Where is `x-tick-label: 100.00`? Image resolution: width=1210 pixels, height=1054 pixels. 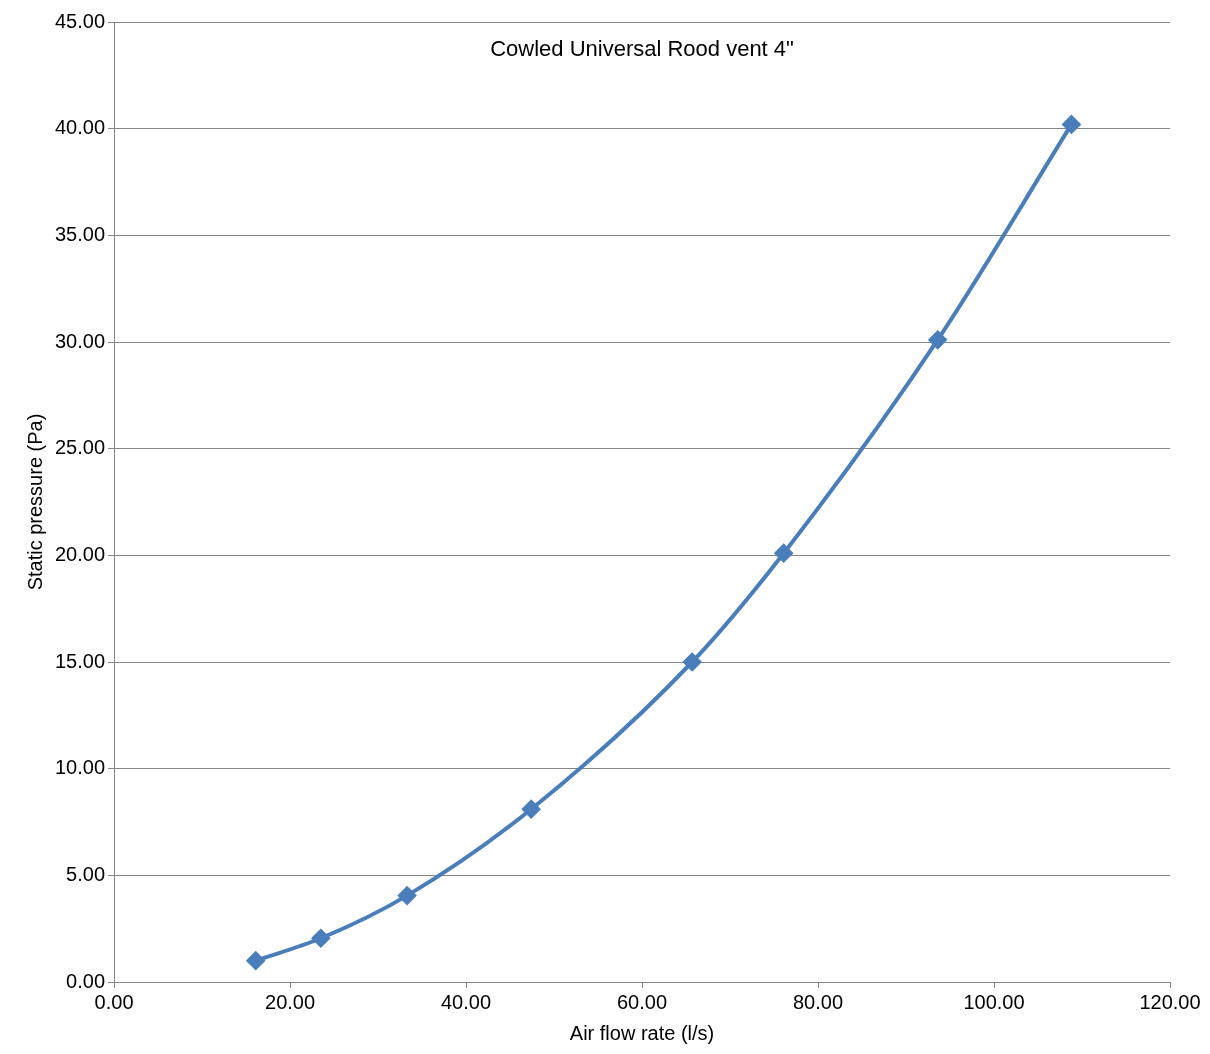
x-tick-label: 100.00 is located at coordinates (994, 1001).